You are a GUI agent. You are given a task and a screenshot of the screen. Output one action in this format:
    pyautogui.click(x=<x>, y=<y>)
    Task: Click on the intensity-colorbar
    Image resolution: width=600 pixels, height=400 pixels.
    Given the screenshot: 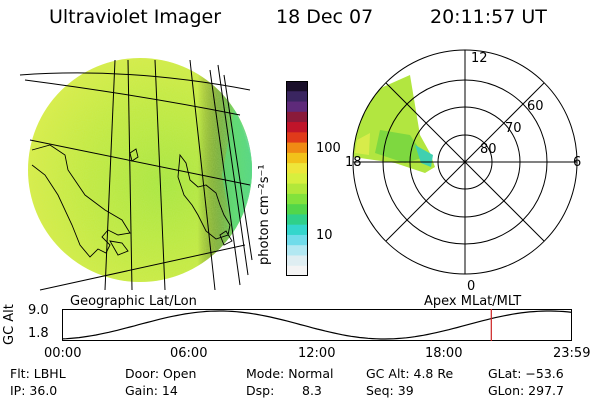 What is the action you would take?
    pyautogui.click(x=297, y=178)
    